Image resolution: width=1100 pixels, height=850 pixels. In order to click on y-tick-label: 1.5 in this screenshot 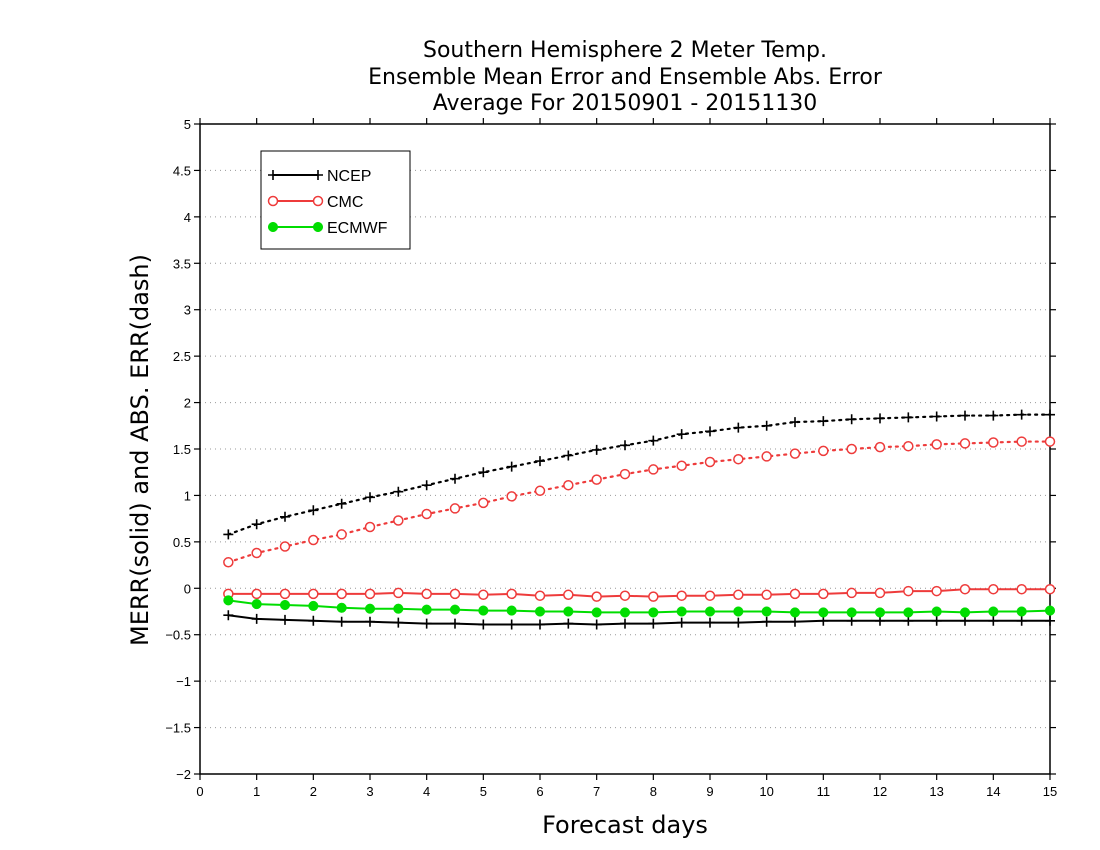, I will do `click(182, 449)`.